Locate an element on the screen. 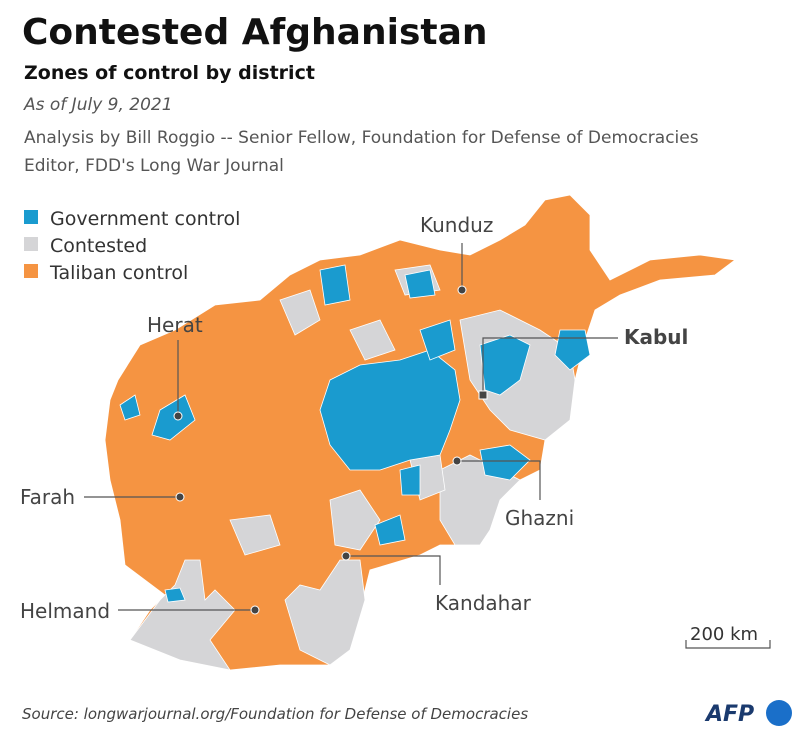 The image size is (800, 740). city-label: Farah is located at coordinates (47, 497).